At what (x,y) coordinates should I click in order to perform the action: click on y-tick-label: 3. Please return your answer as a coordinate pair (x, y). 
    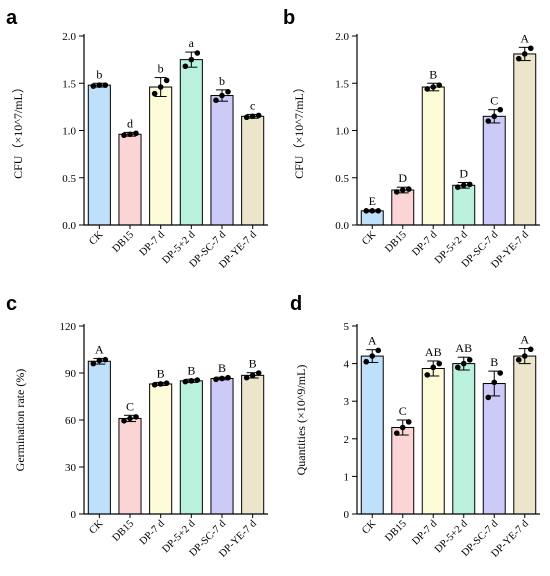
    Looking at the image, I should click on (347, 402).